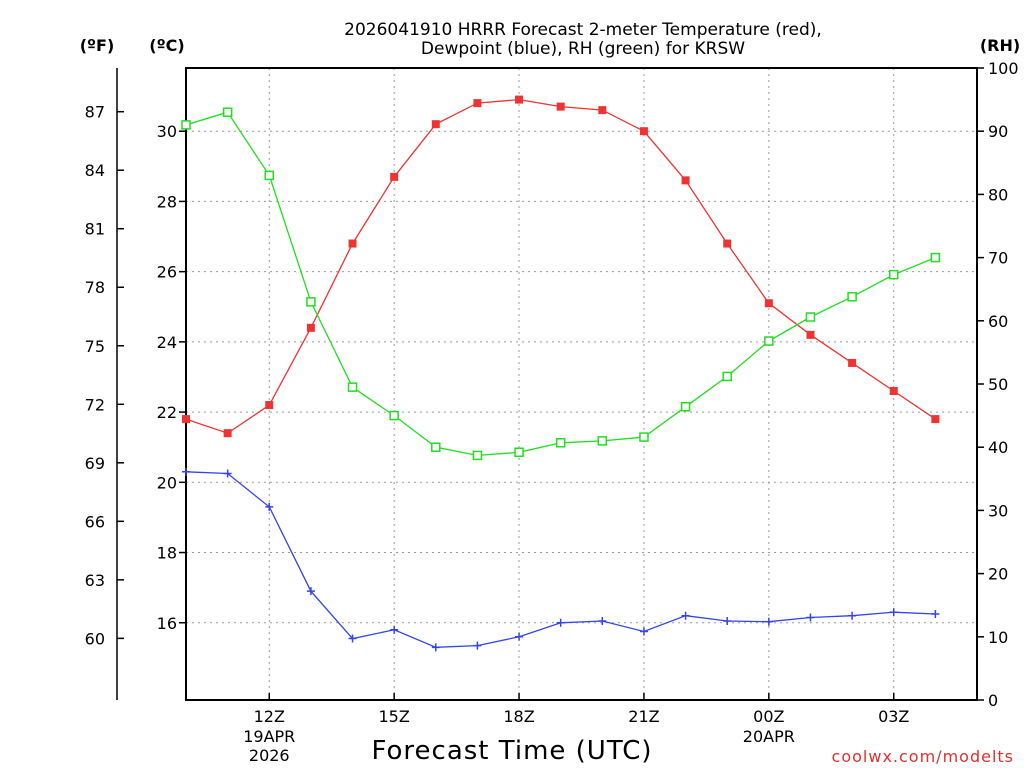 This screenshot has width=1024, height=768. Describe the element at coordinates (998, 574) in the screenshot. I see `rh-tick-label: 20` at that location.